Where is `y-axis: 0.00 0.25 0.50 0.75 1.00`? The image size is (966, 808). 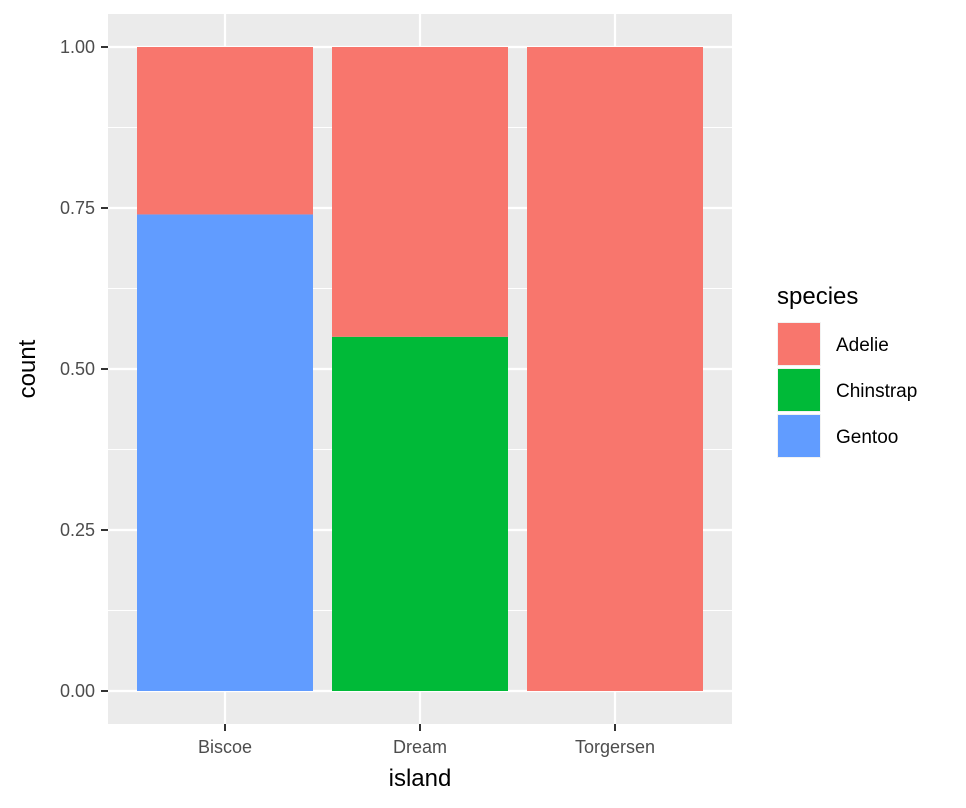 y-axis: 0.00 0.25 0.50 0.75 1.00 is located at coordinates (84, 369).